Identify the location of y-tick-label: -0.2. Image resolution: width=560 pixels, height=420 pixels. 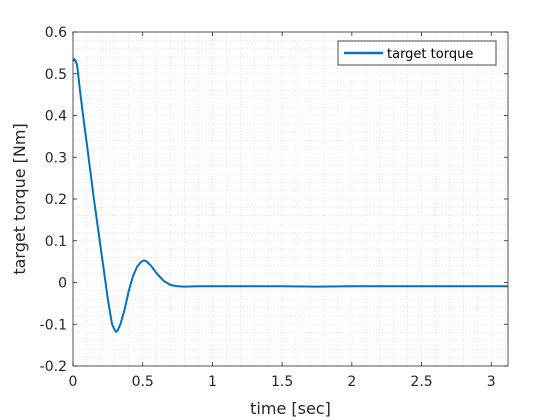
(53, 367).